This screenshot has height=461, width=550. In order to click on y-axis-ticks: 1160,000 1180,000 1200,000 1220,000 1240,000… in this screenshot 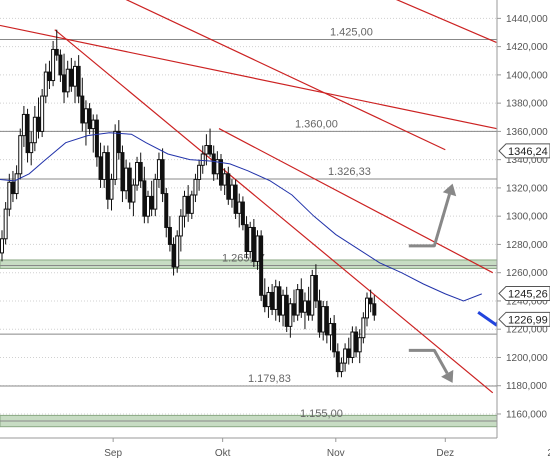, I will do `click(522, 217)`.